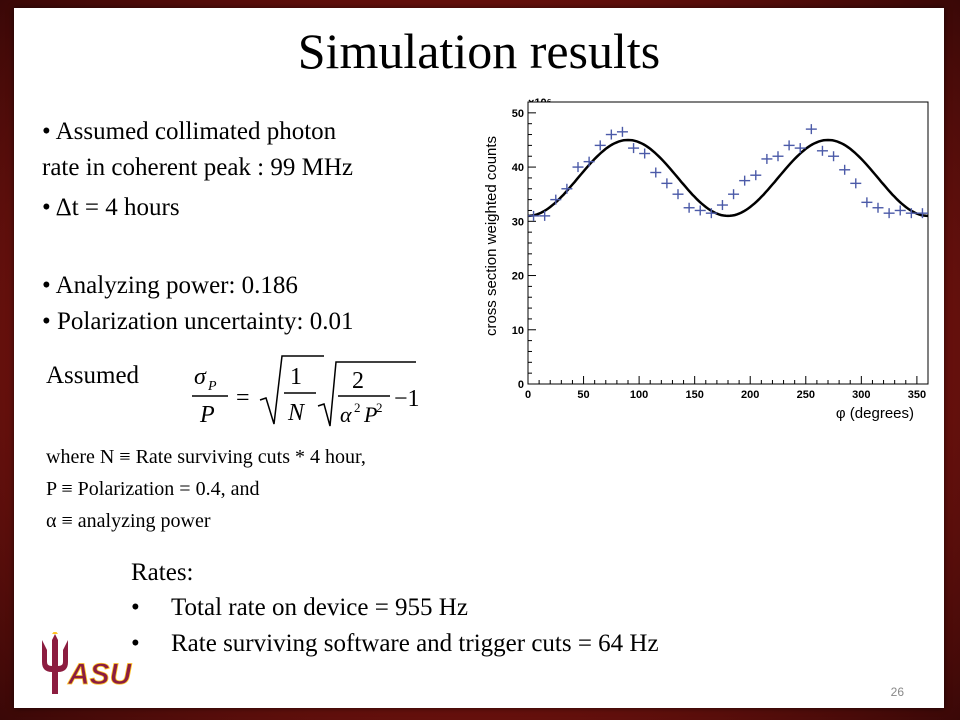 The height and width of the screenshot is (720, 960). Describe the element at coordinates (100, 674) in the screenshot. I see `asu-logo-text: ASU` at that location.